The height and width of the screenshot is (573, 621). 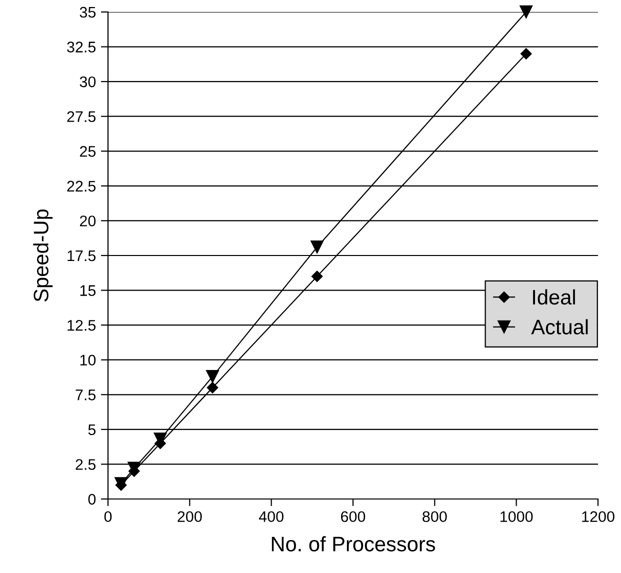 I want to click on y-tick-label: 32.5, so click(x=81, y=47).